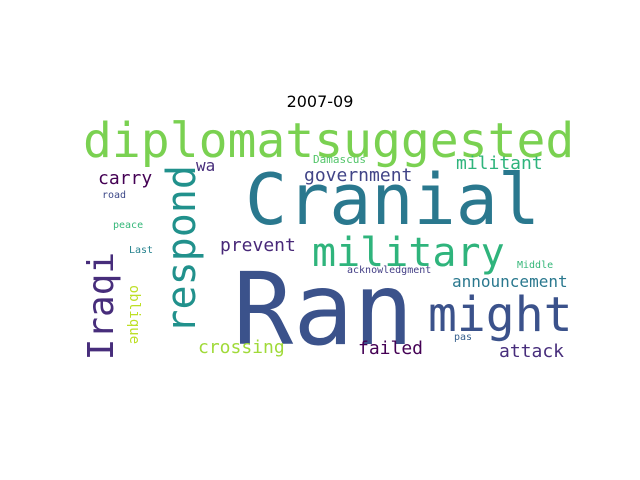 The height and width of the screenshot is (480, 640). I want to click on word-diplomatsuggested: diplomatsuggested, so click(329, 141).